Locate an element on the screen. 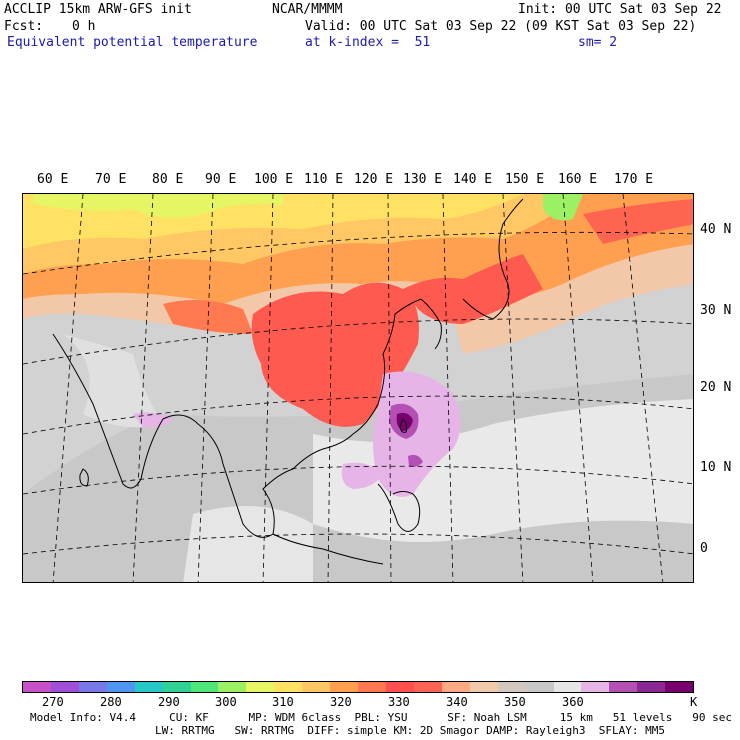  colorbar-tick: 310 is located at coordinates (283, 702).